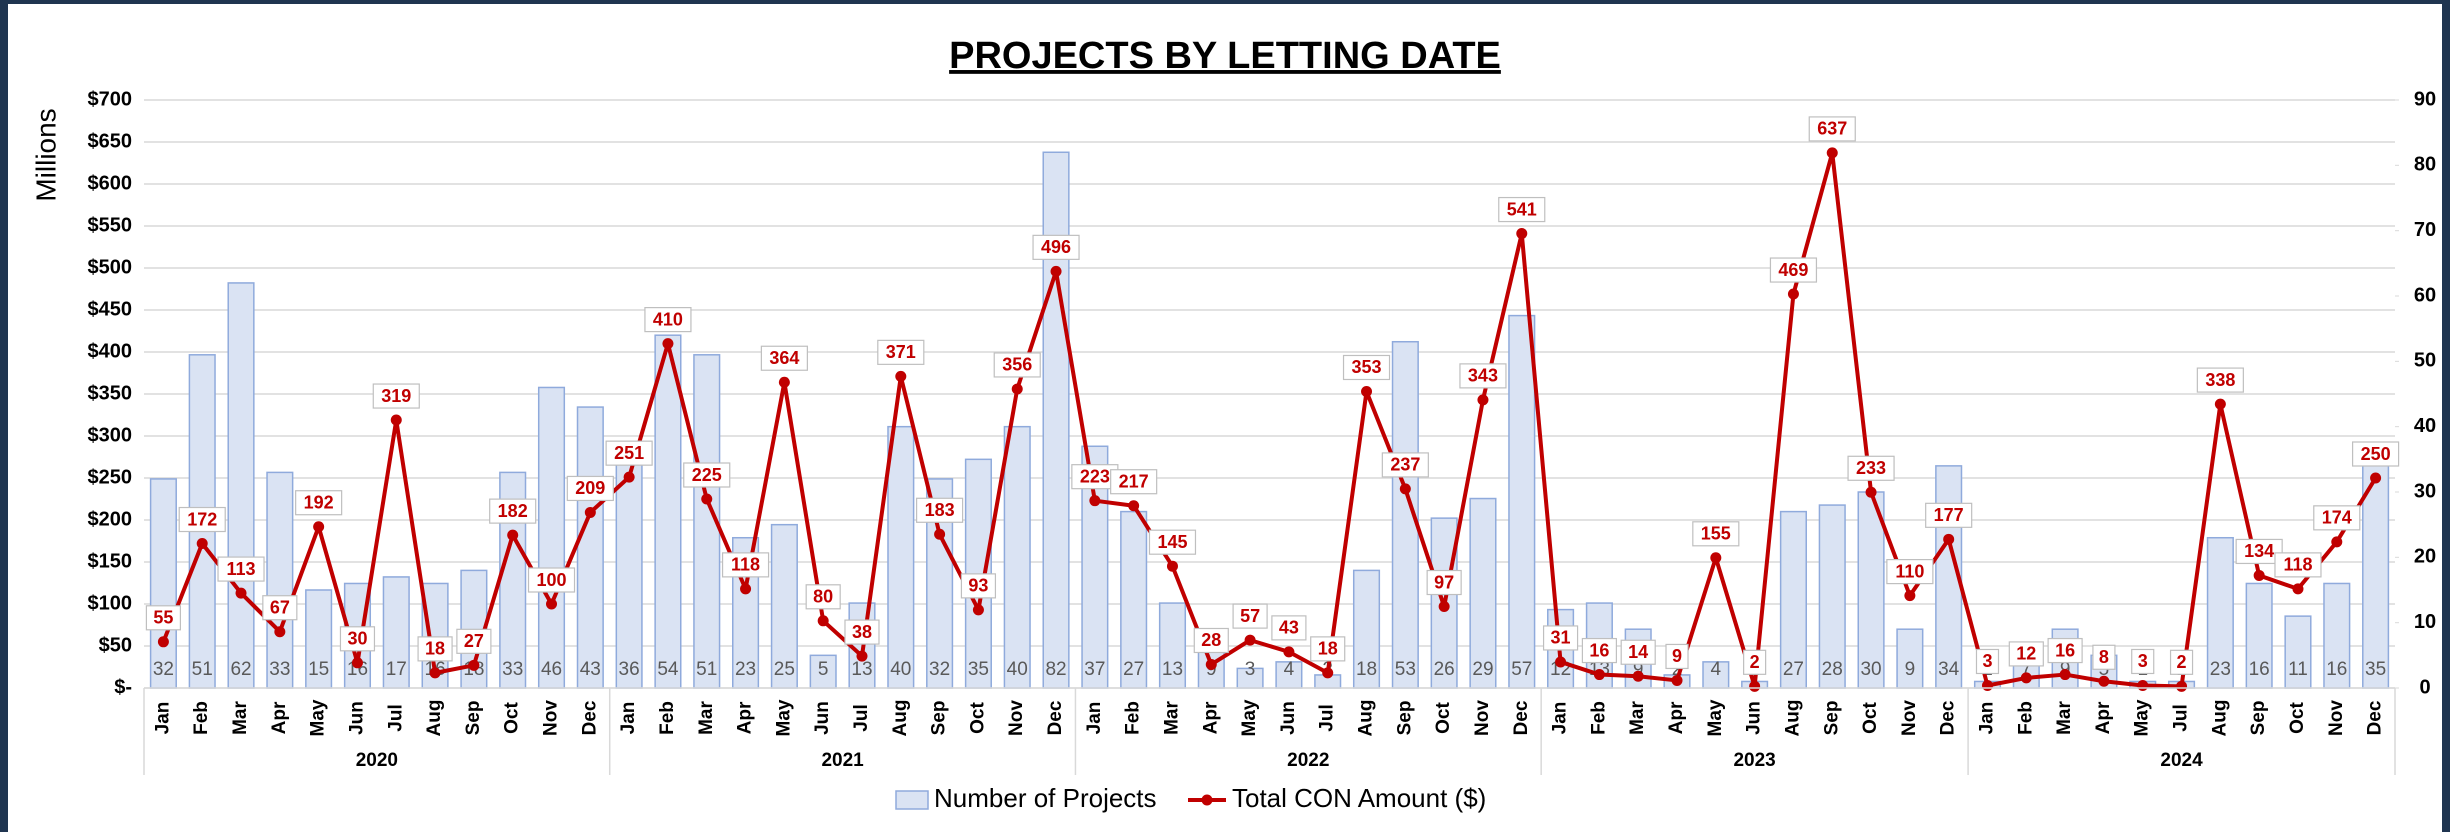 This screenshot has width=2450, height=832. What do you see at coordinates (280, 607) in the screenshot?
I see `line-value-label: 67` at bounding box center [280, 607].